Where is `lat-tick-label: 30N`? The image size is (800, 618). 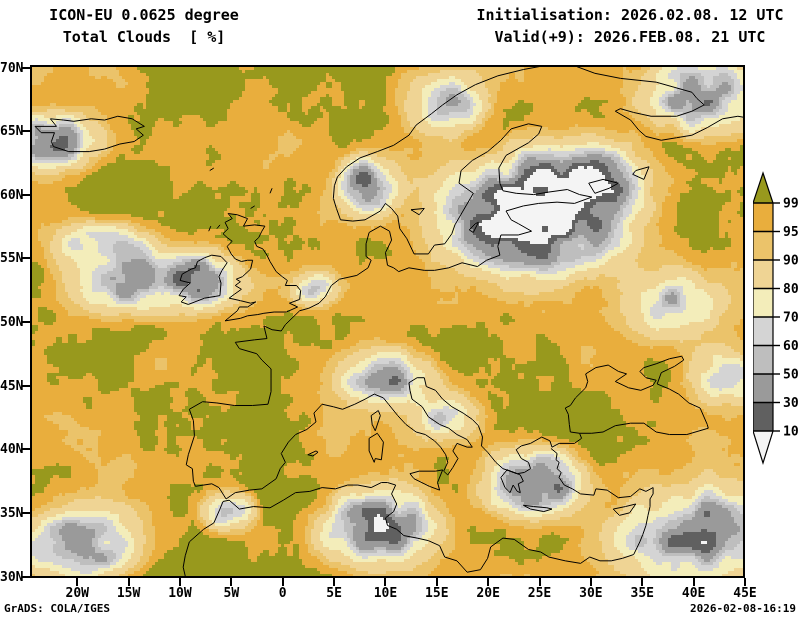 lat-tick-label: 30N is located at coordinates (12, 577).